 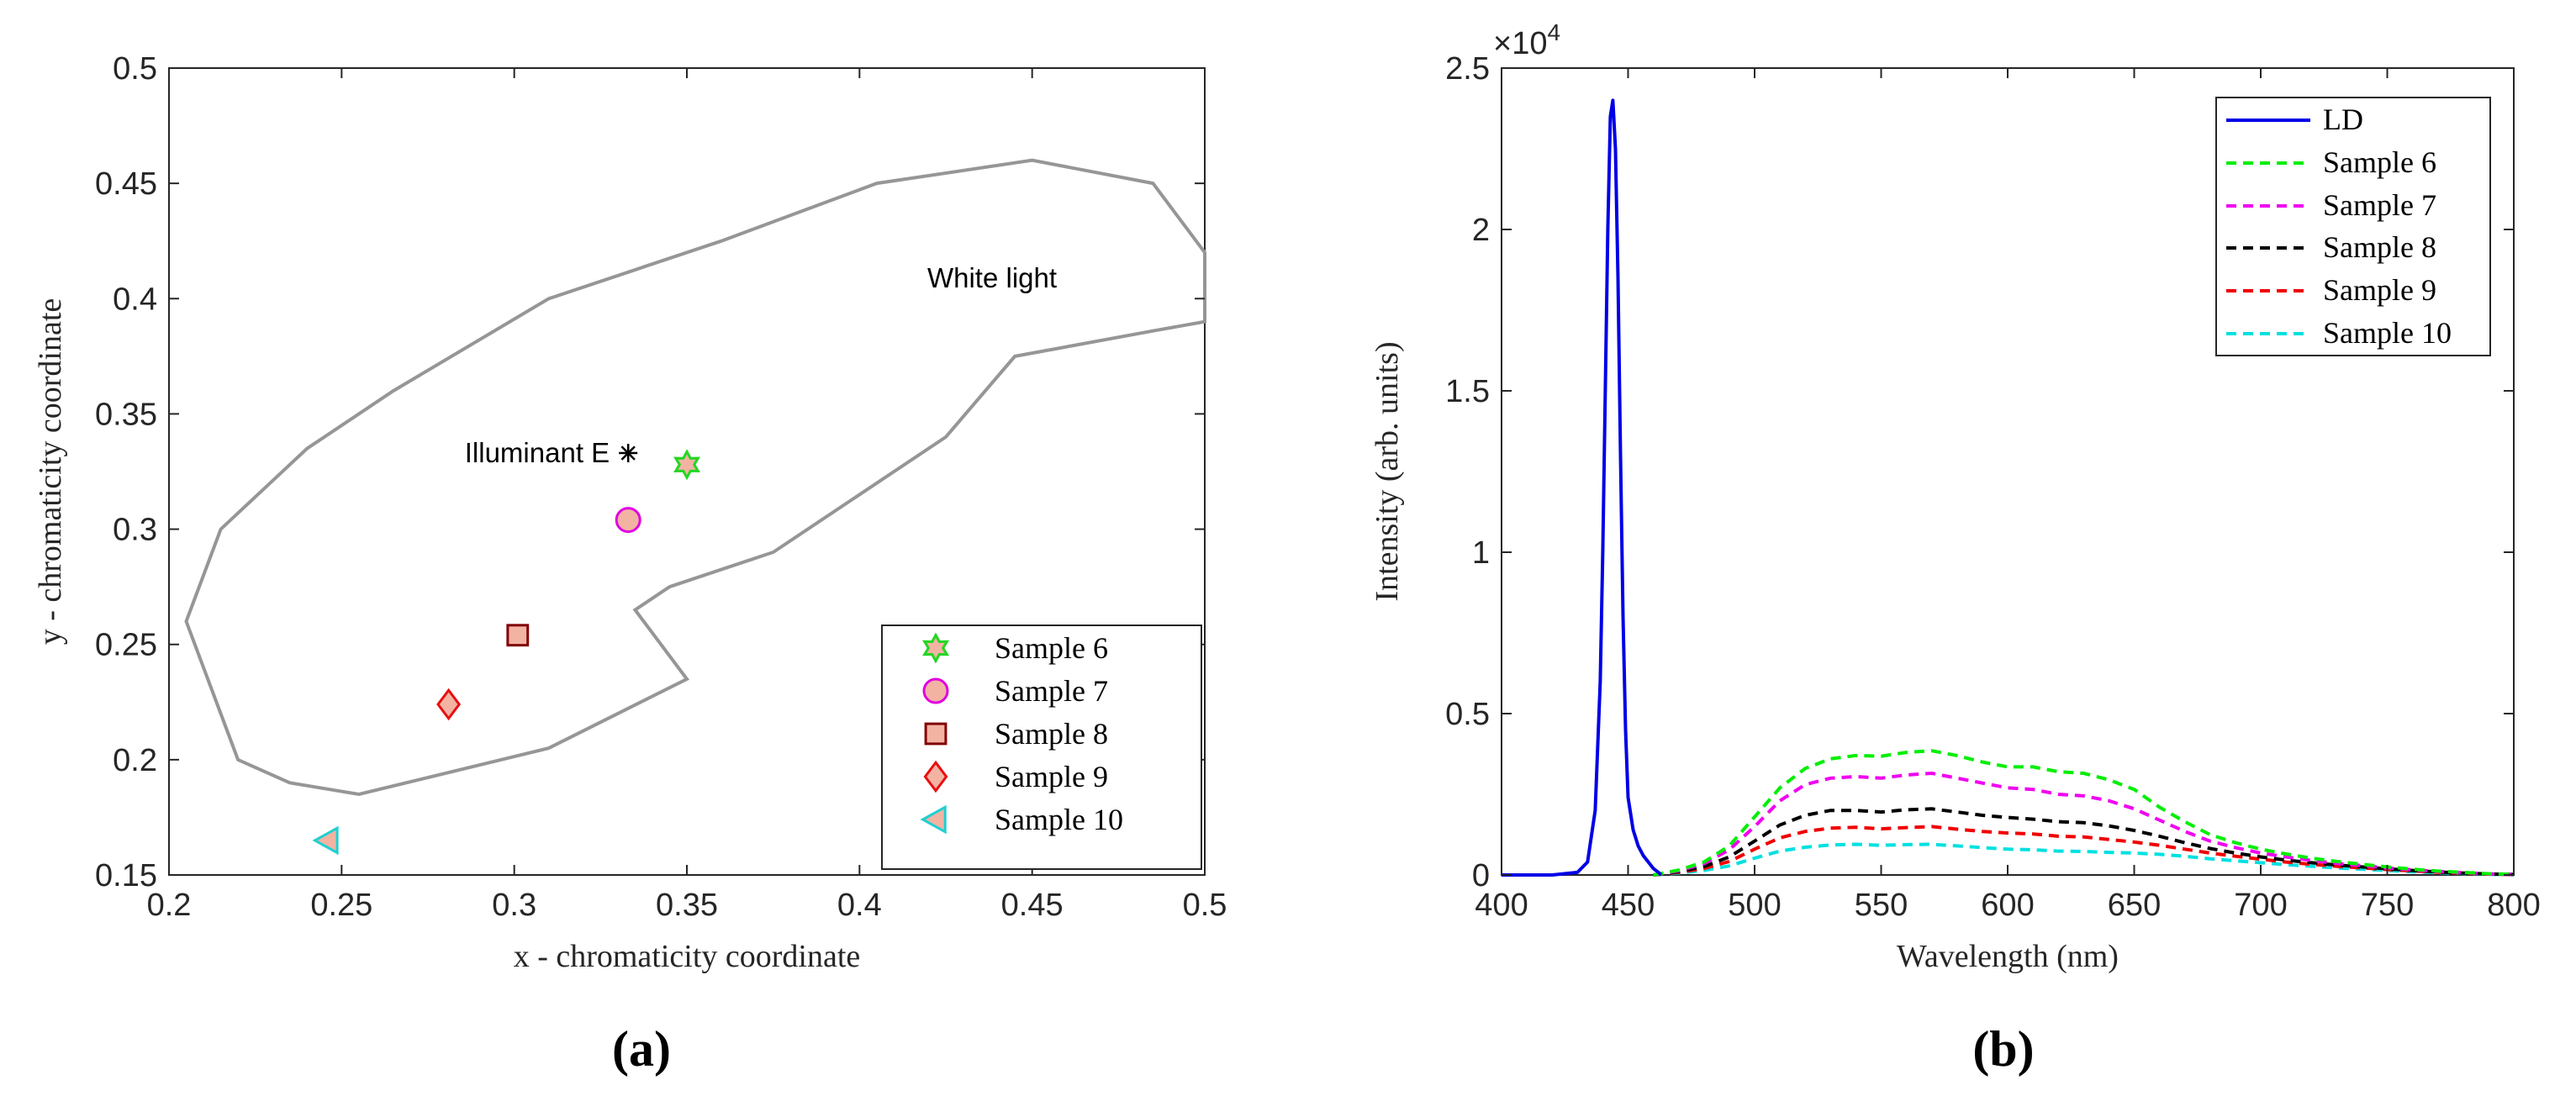 What do you see at coordinates (126, 472) in the screenshot?
I see `y-tick-labels-a: 0.15 0.2 0.25 0.3 0.35 0.4 0.45 0.5` at bounding box center [126, 472].